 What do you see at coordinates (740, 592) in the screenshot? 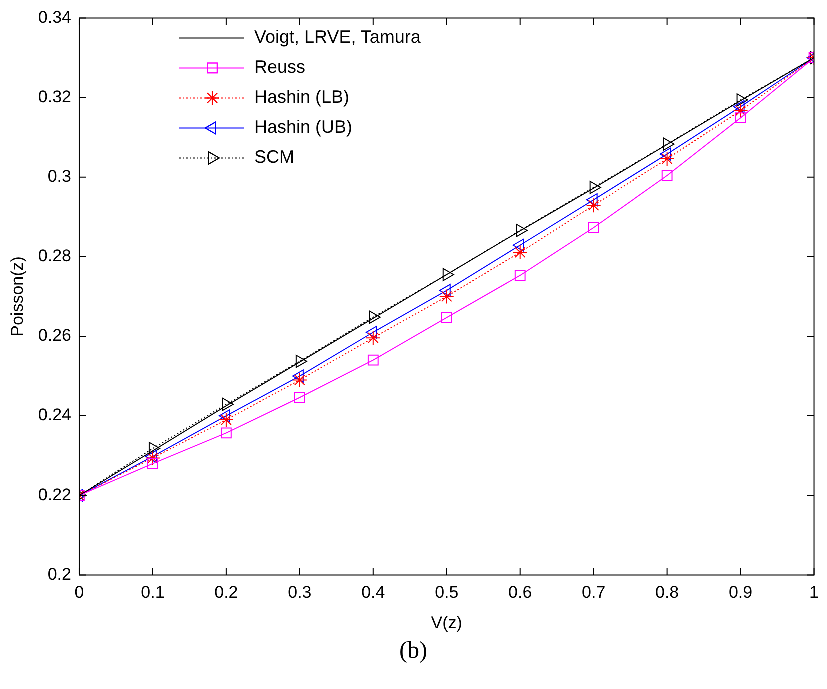
I see `x-tick-label: 0.9` at bounding box center [740, 592].